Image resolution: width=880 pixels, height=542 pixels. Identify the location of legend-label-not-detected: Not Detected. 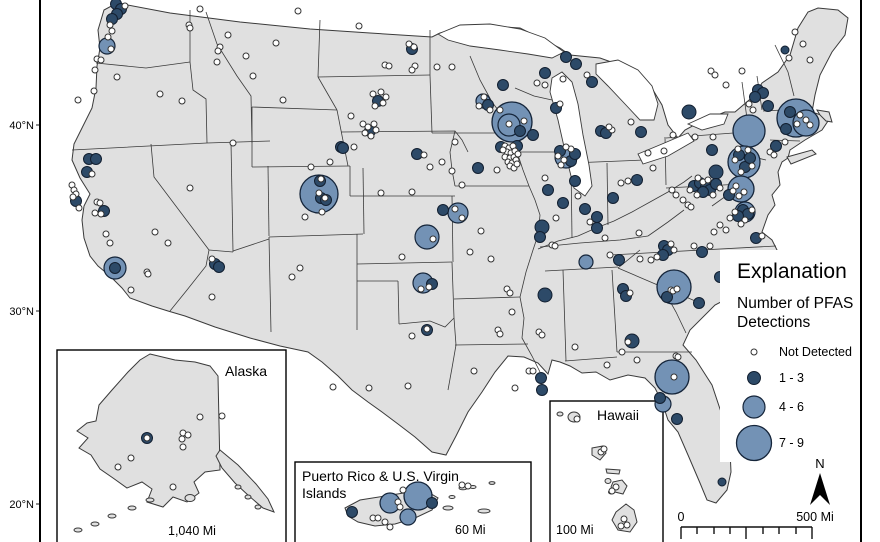
(815, 352).